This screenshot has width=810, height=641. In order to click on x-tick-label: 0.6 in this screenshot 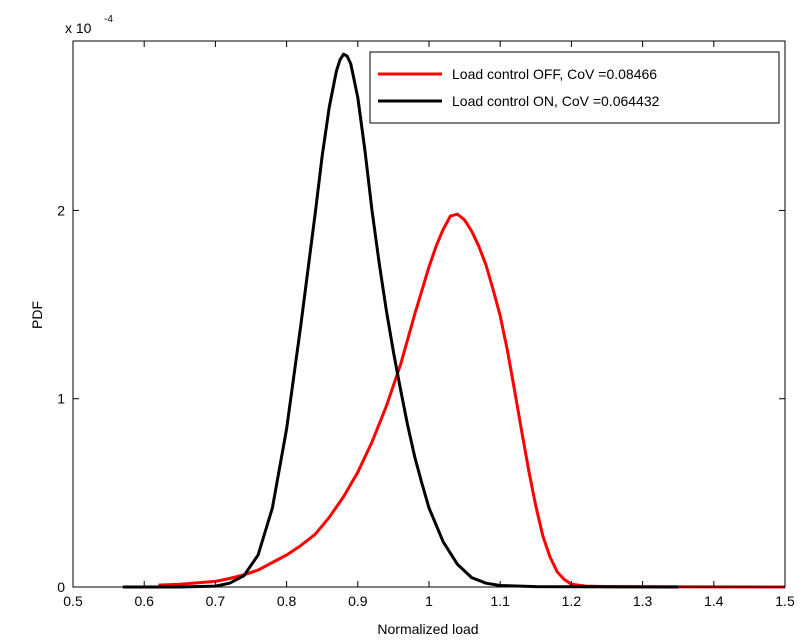, I will do `click(144, 601)`.